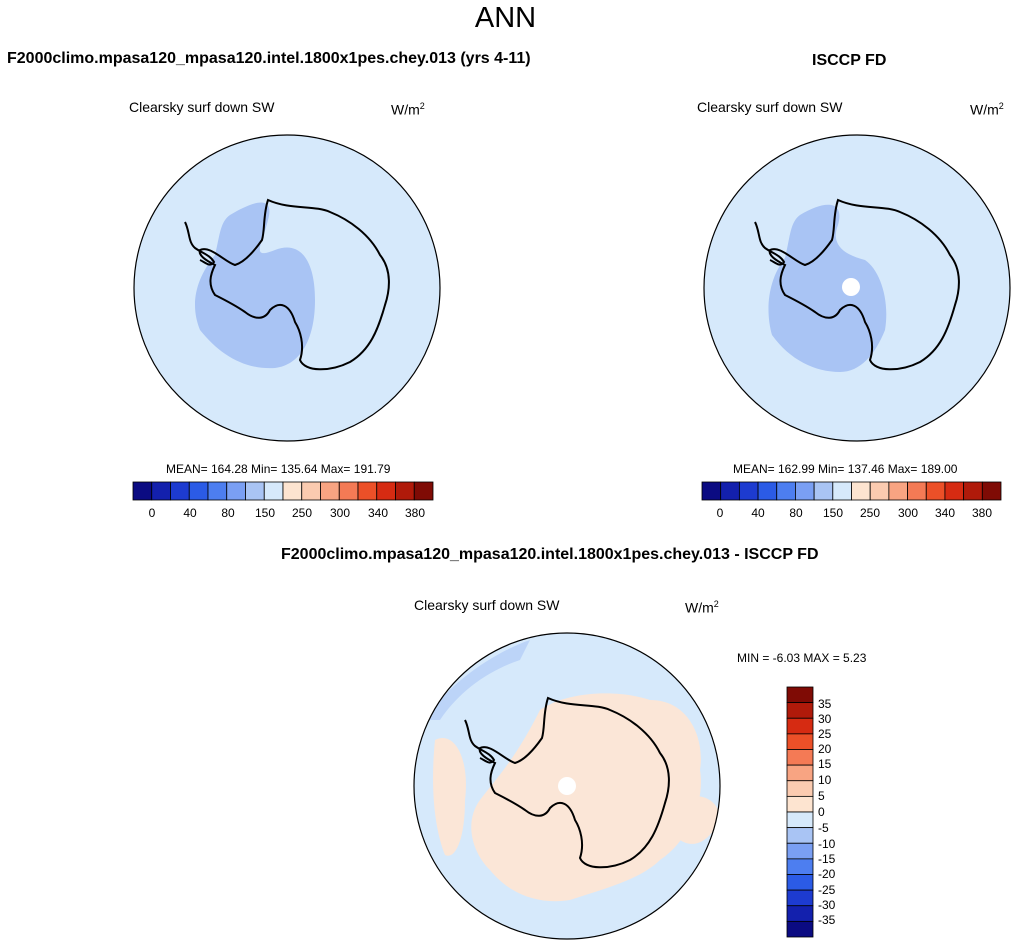  Describe the element at coordinates (825, 764) in the screenshot. I see `diff-colorbar-tick: 15` at that location.